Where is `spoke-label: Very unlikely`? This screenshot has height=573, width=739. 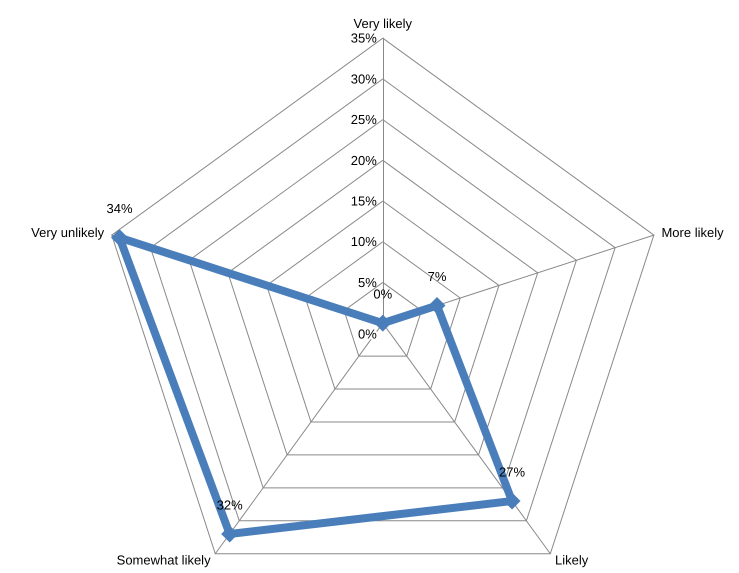
spoke-label: Very unlikely is located at coordinates (68, 232).